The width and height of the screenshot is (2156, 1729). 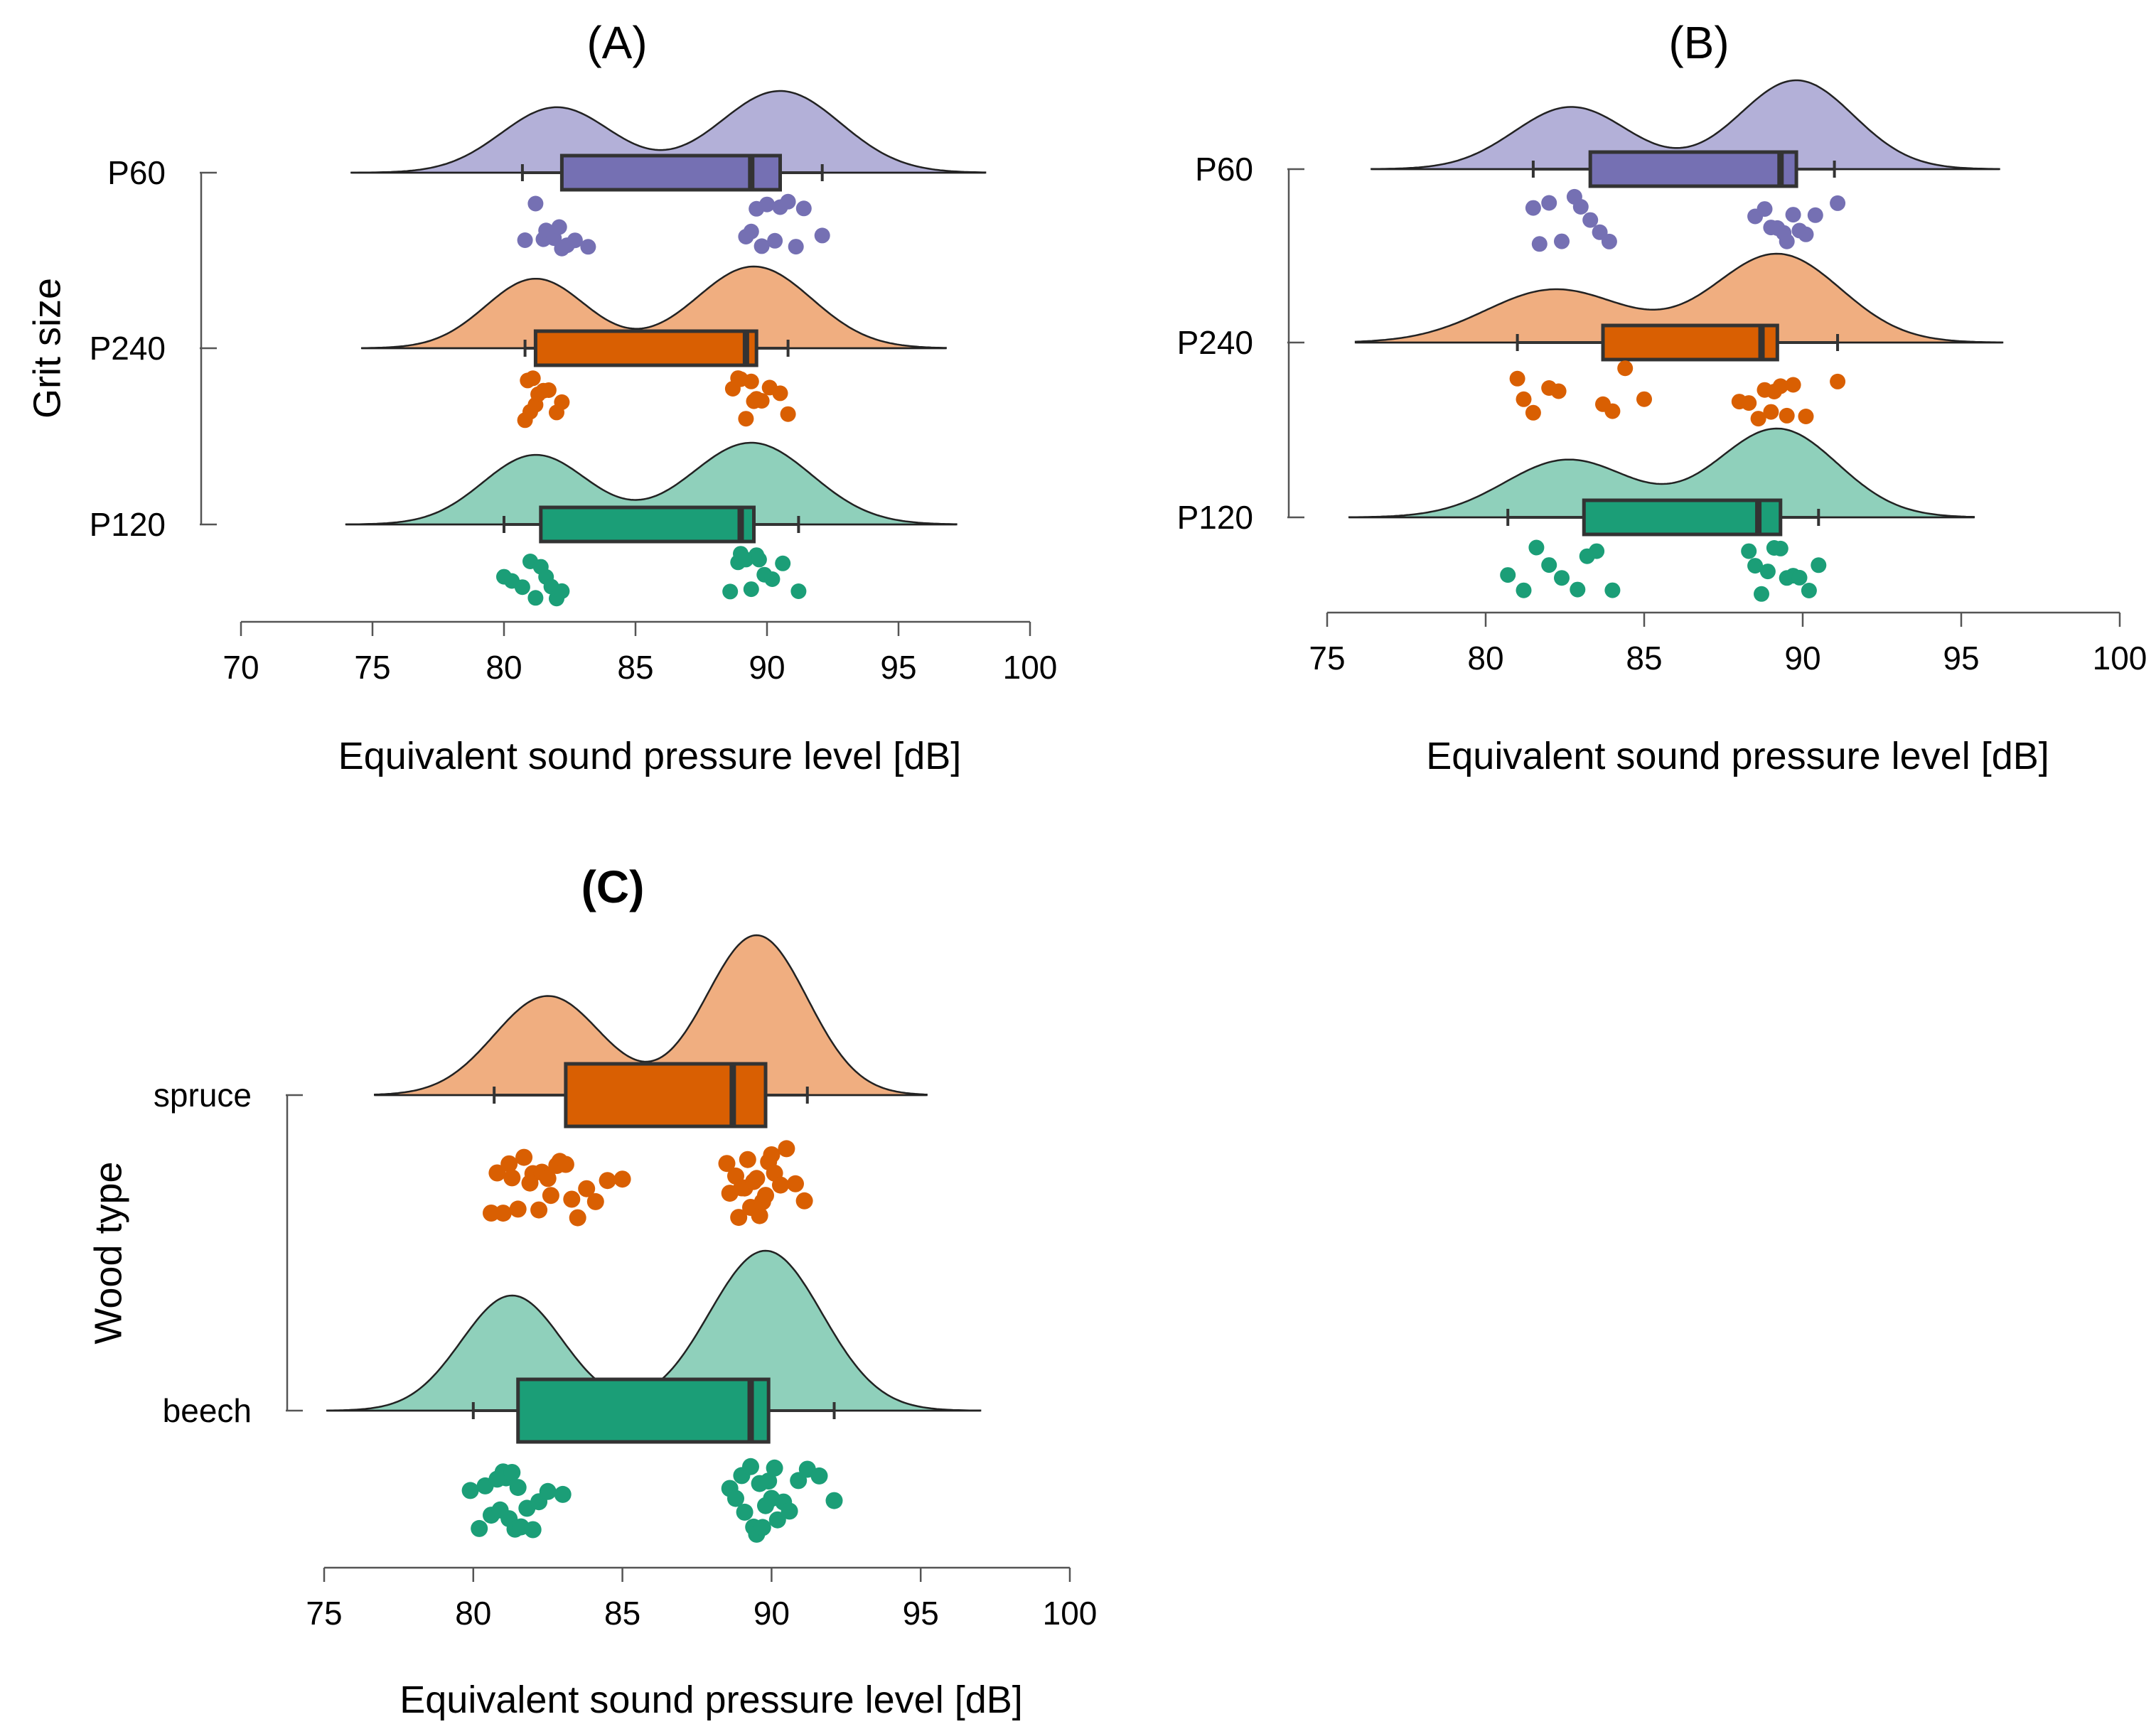 I want to click on x-tick-label: 100, so click(x=2120, y=658).